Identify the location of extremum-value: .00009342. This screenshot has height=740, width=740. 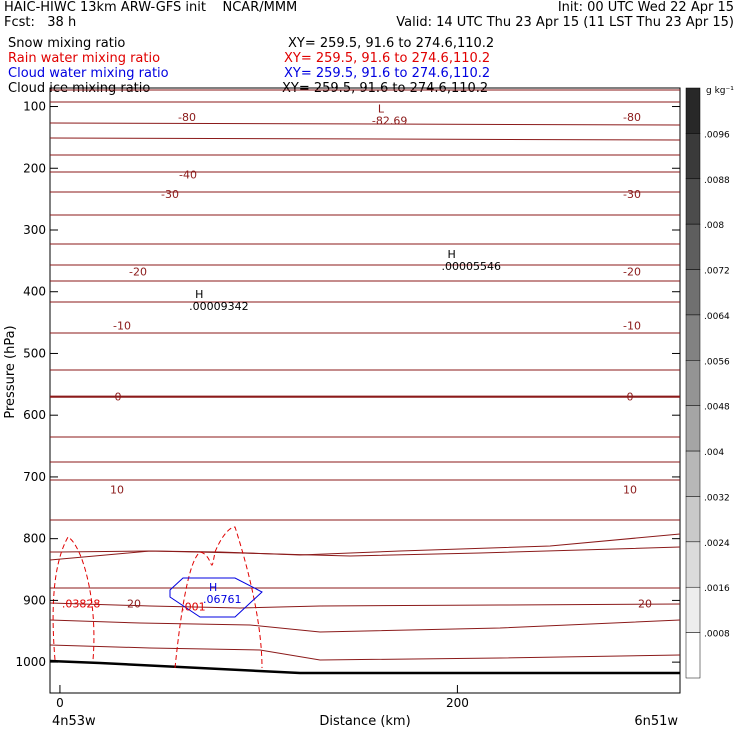
(219, 306).